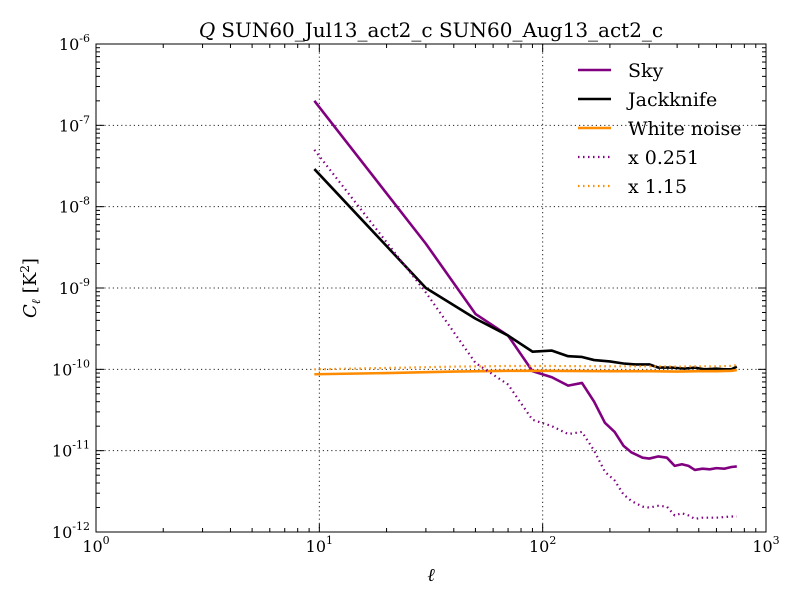  Describe the element at coordinates (442, 30) in the screenshot. I see `chart-title-text: SUN60_Jul13_act2_c SUN60_Aug13_act2_c` at that location.